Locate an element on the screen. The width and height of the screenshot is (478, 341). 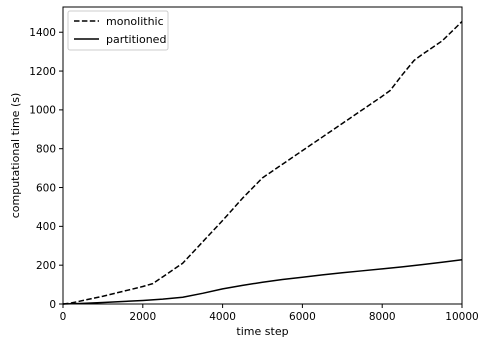
x-tick-label: 10000 is located at coordinates (461, 317).